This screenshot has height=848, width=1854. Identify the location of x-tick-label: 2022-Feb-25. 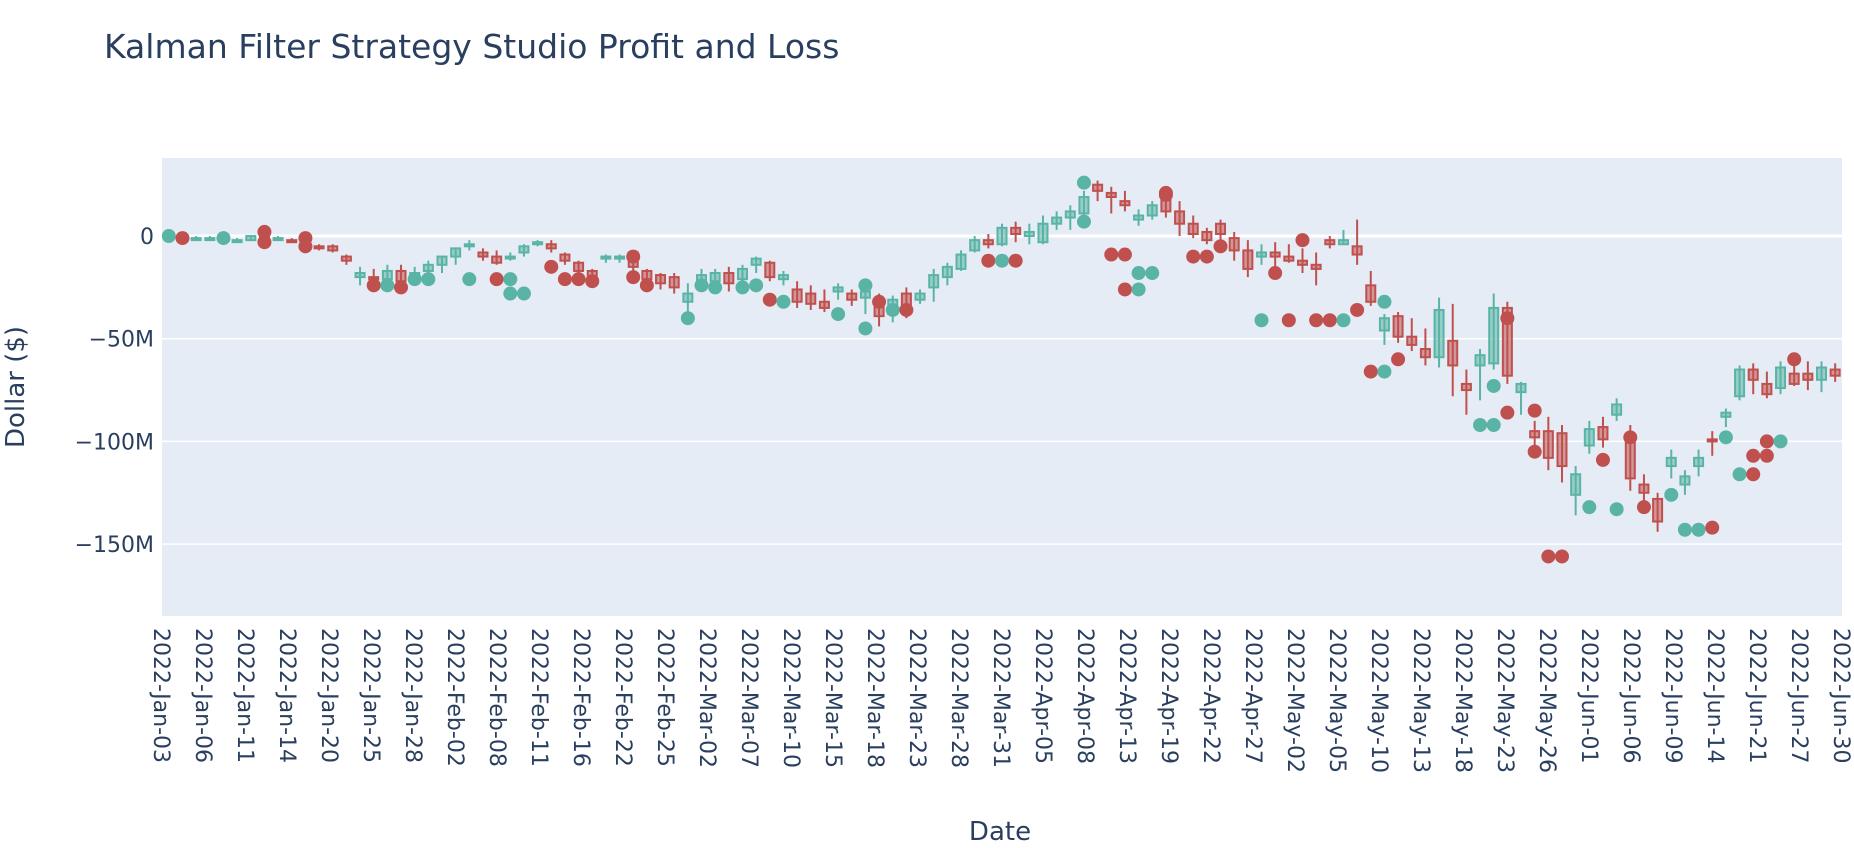
(664, 697).